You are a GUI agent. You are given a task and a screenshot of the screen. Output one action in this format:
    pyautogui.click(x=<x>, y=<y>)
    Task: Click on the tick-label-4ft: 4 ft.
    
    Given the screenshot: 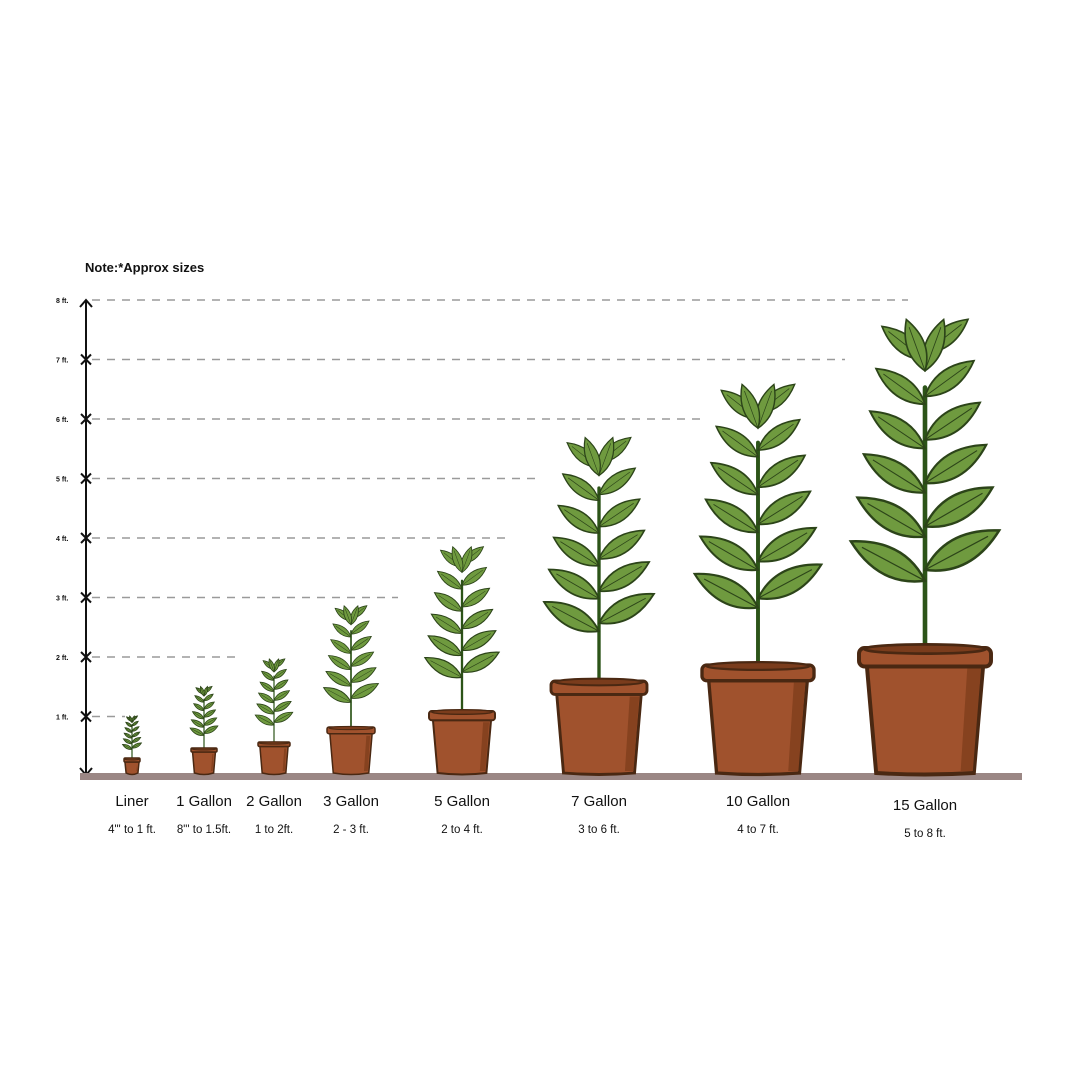 What is the action you would take?
    pyautogui.click(x=62, y=539)
    